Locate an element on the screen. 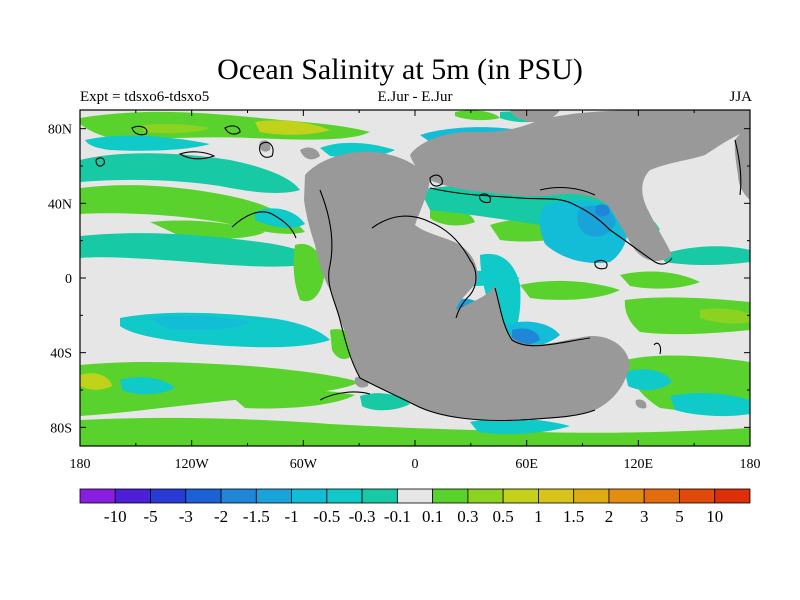  y-tick-label: 0 is located at coordinates (68, 279).